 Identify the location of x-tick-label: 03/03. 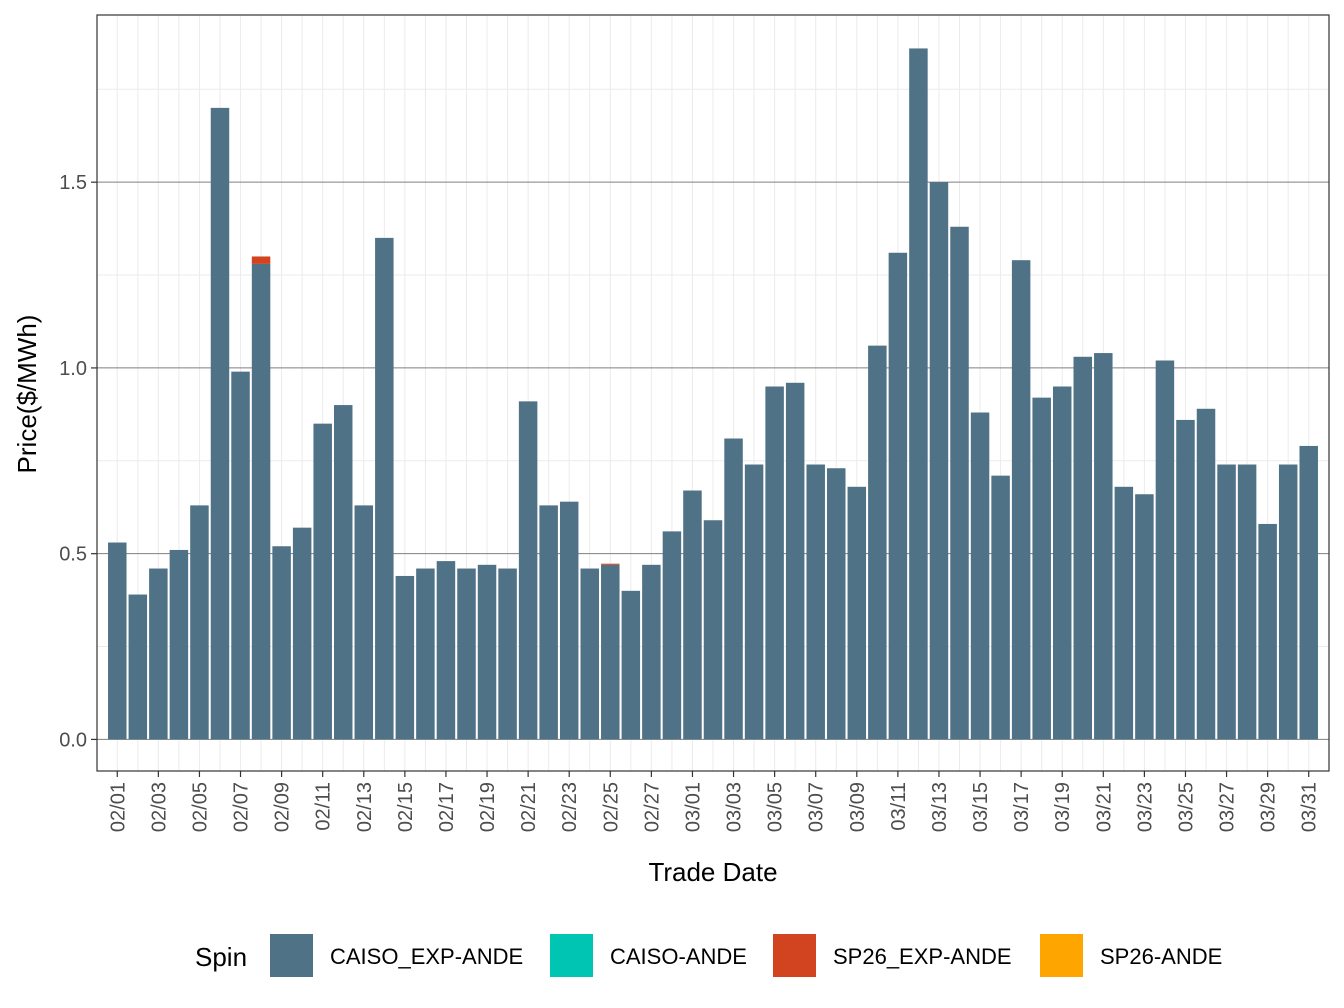
(735, 807).